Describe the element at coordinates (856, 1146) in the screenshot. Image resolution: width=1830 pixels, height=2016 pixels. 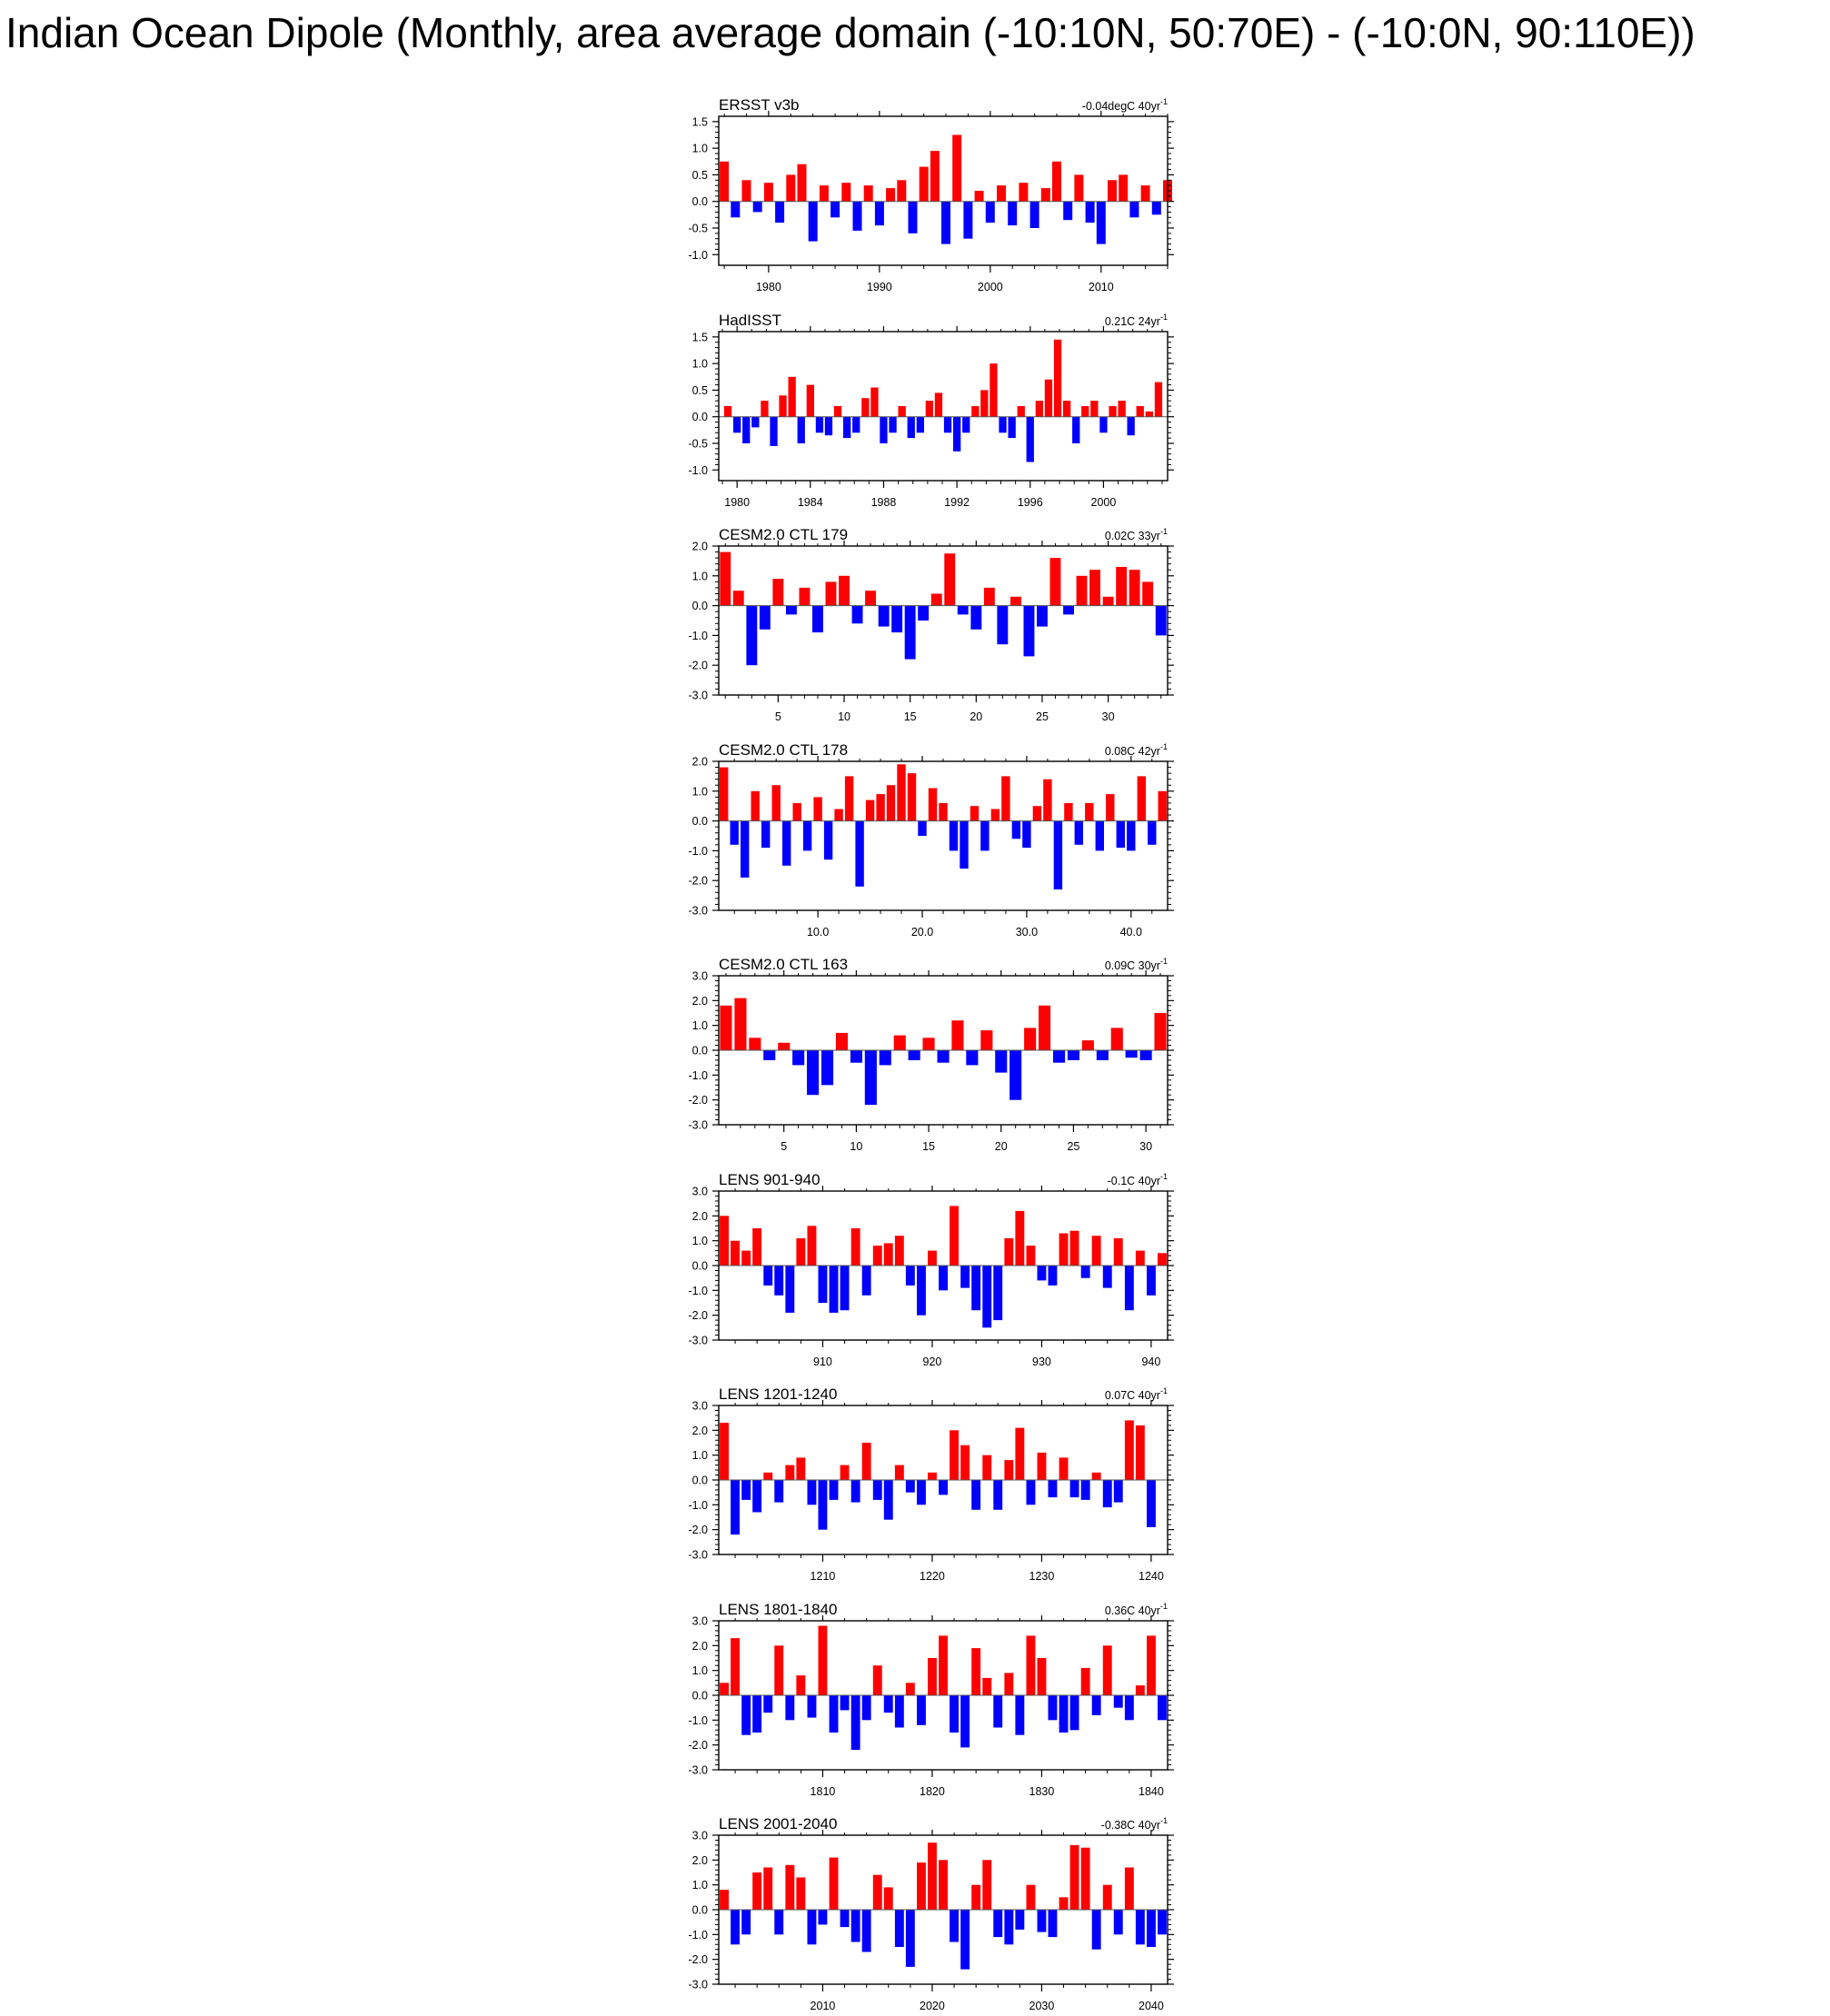
I see `x-tick-label: 10` at that location.